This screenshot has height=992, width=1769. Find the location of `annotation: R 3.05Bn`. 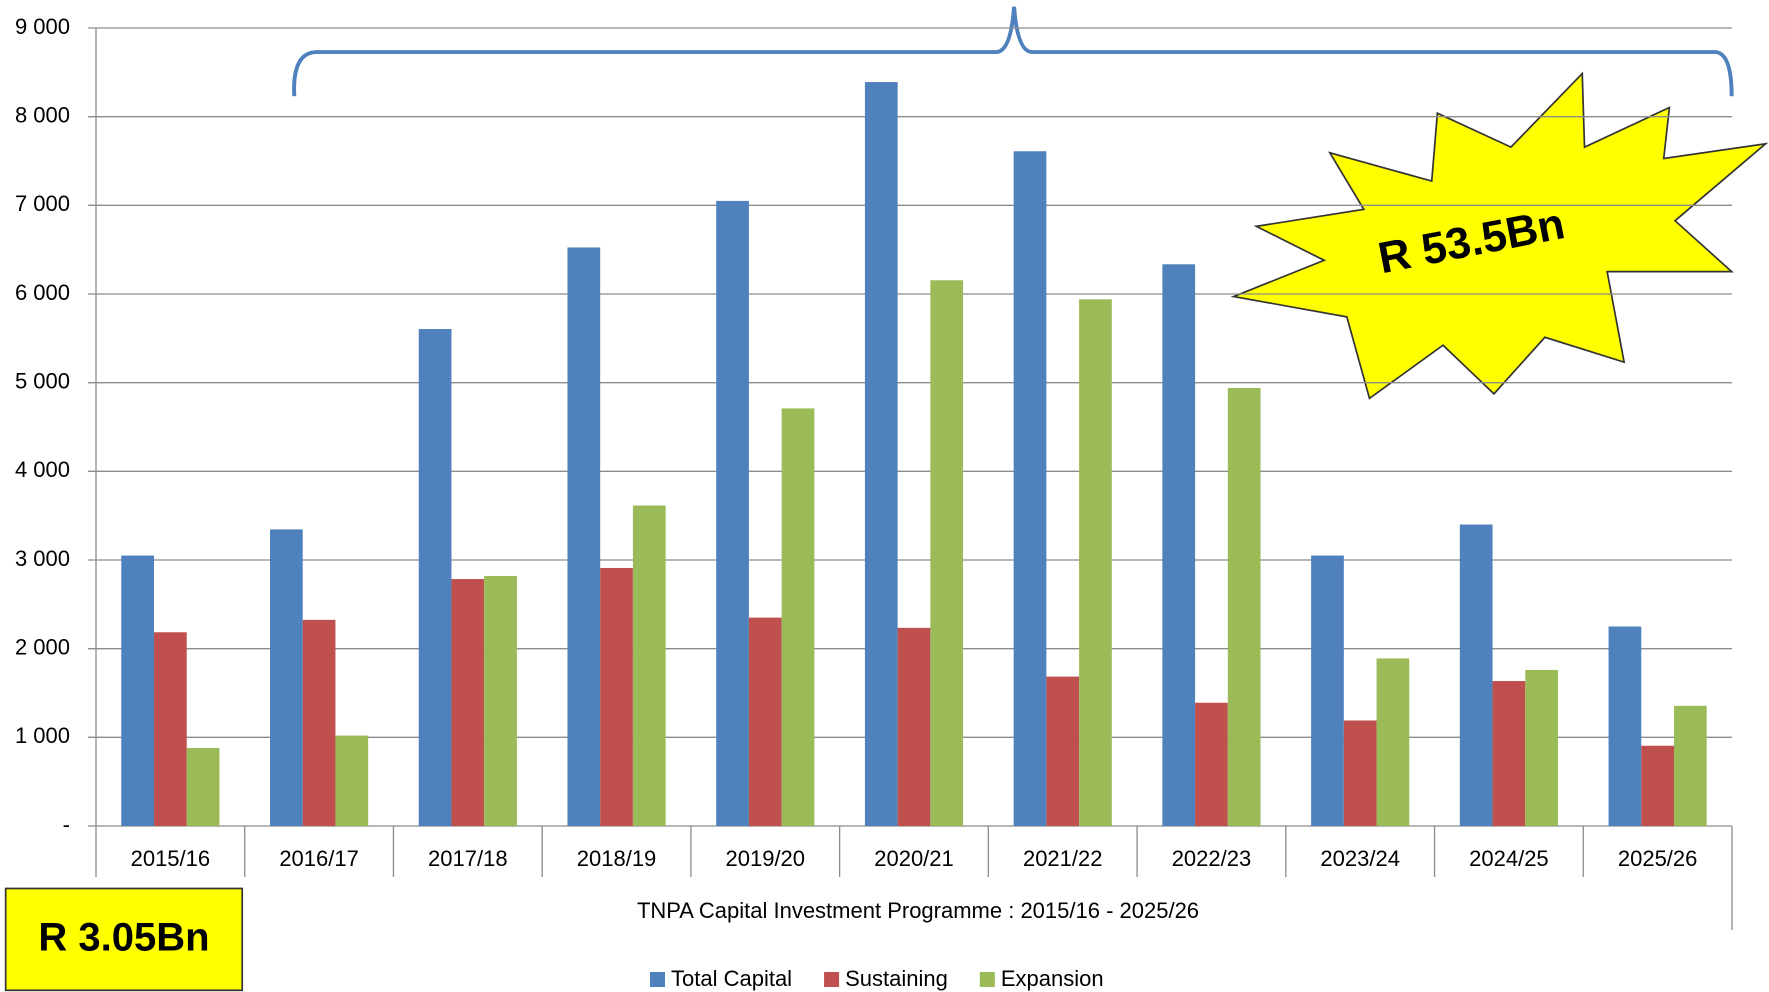

annotation: R 3.05Bn is located at coordinates (123, 938).